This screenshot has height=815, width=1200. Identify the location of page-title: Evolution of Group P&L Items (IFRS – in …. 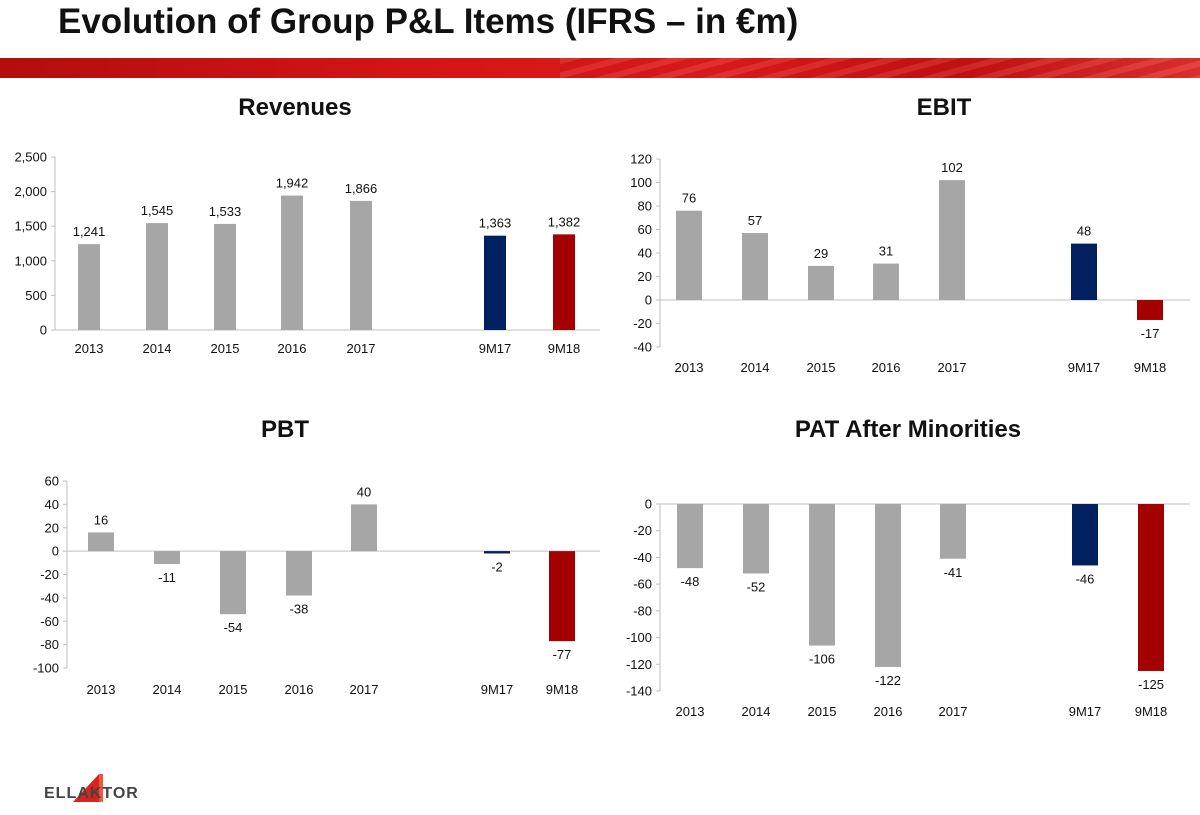
(428, 21).